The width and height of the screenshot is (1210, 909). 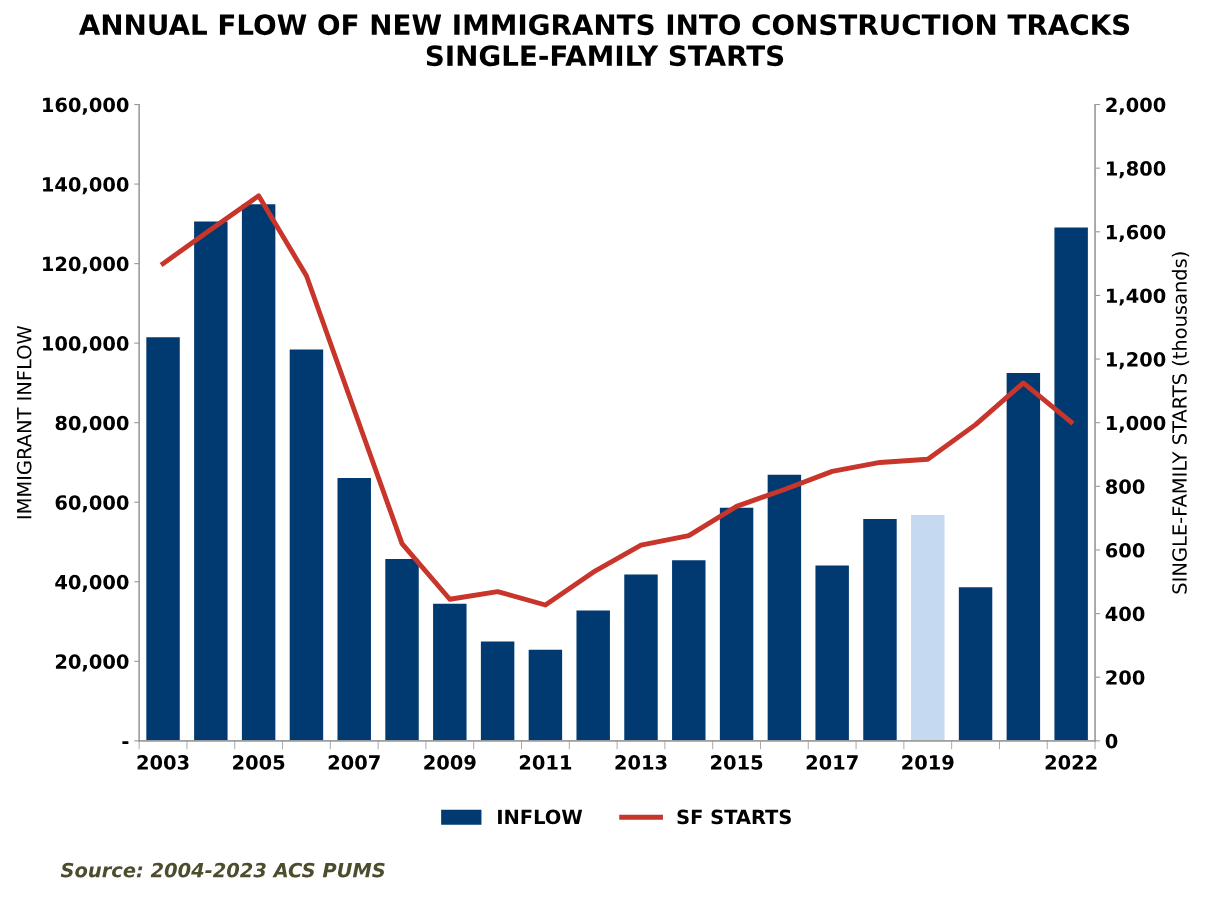 What do you see at coordinates (928, 762) in the screenshot?
I see `x-tick-label: 2019` at bounding box center [928, 762].